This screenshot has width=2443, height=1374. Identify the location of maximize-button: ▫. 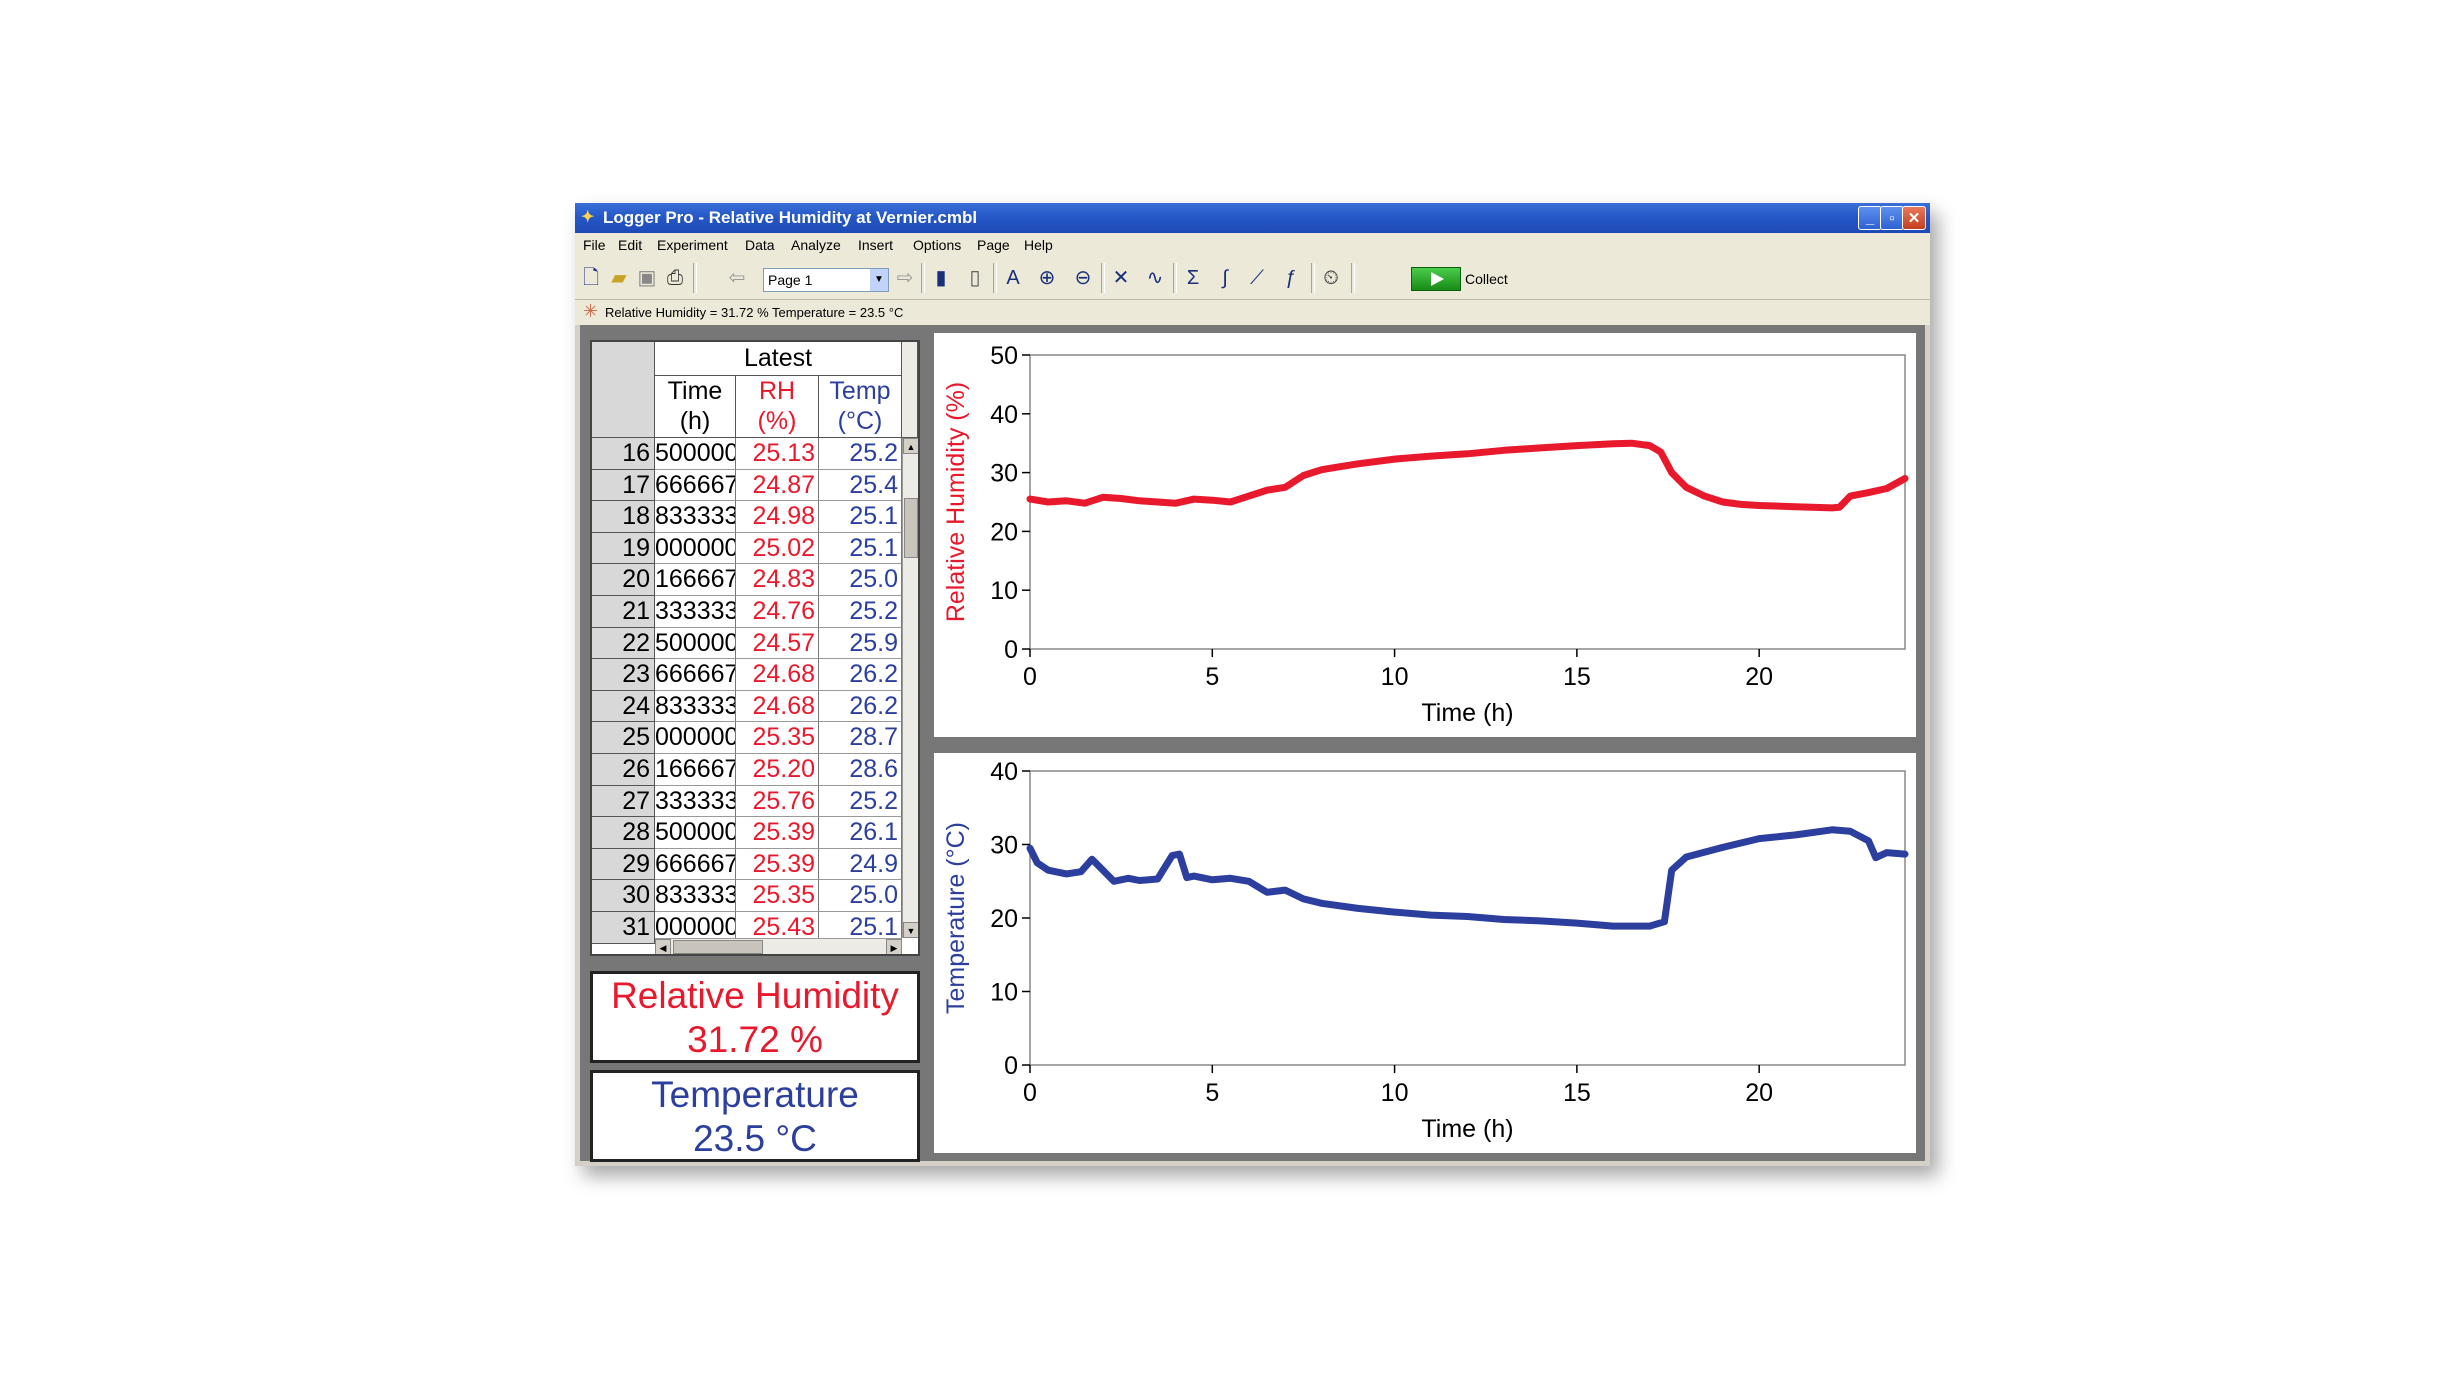
(1892, 218).